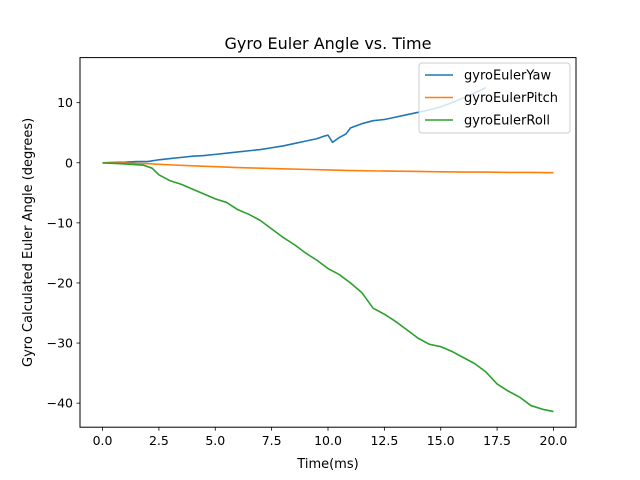  Describe the element at coordinates (63, 253) in the screenshot. I see `y-tick-layer: 10 0 −10 −20 −30 −40` at that location.